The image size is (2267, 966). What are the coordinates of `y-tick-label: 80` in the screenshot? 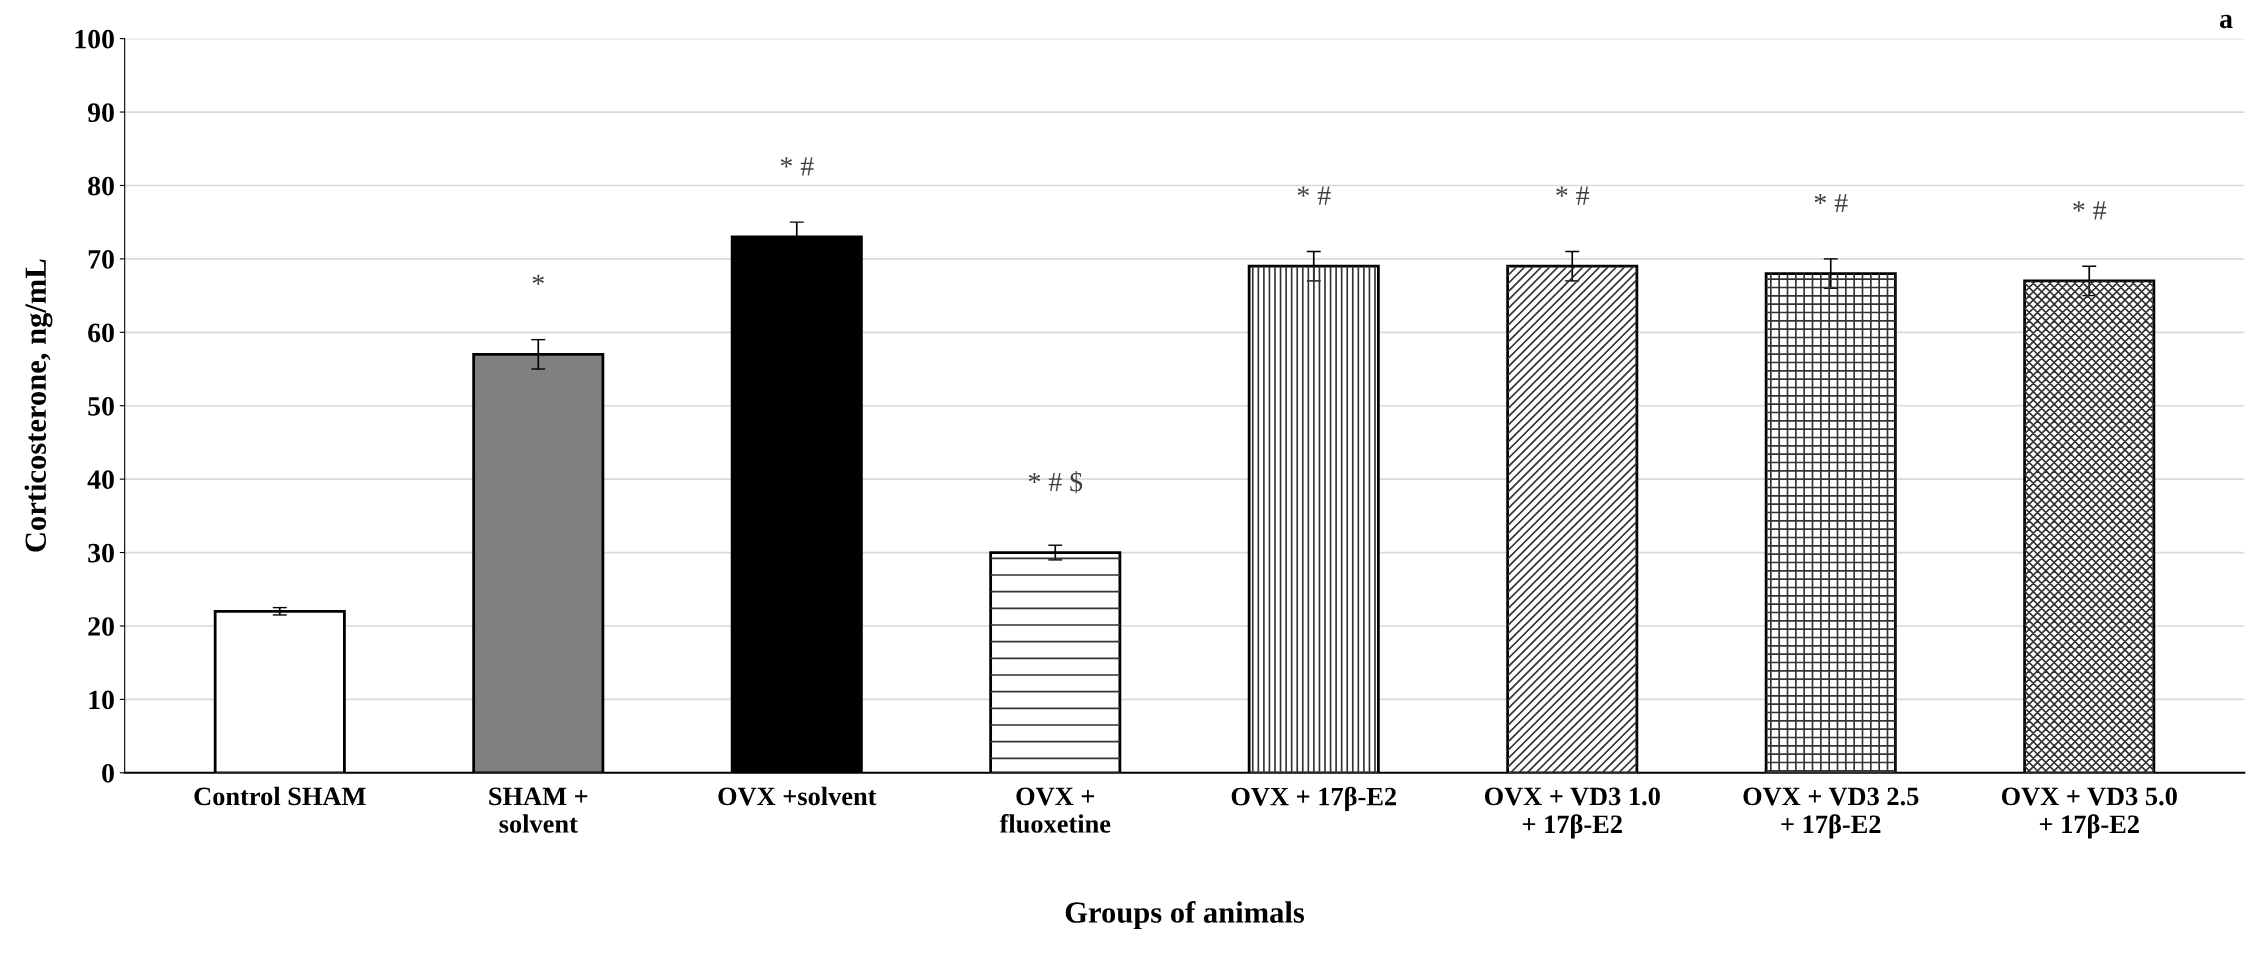 It's located at (101, 186).